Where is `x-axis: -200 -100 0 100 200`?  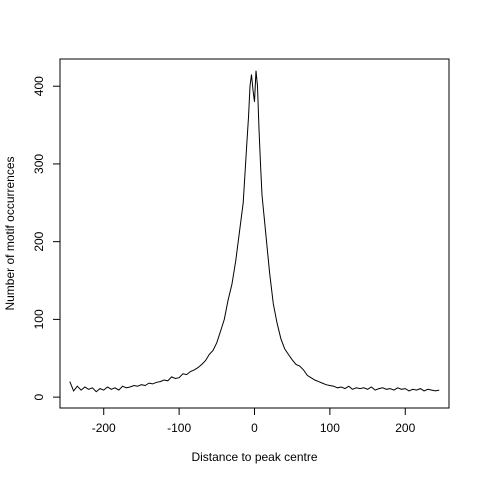
x-axis: -200 -100 0 100 200 is located at coordinates (254, 421).